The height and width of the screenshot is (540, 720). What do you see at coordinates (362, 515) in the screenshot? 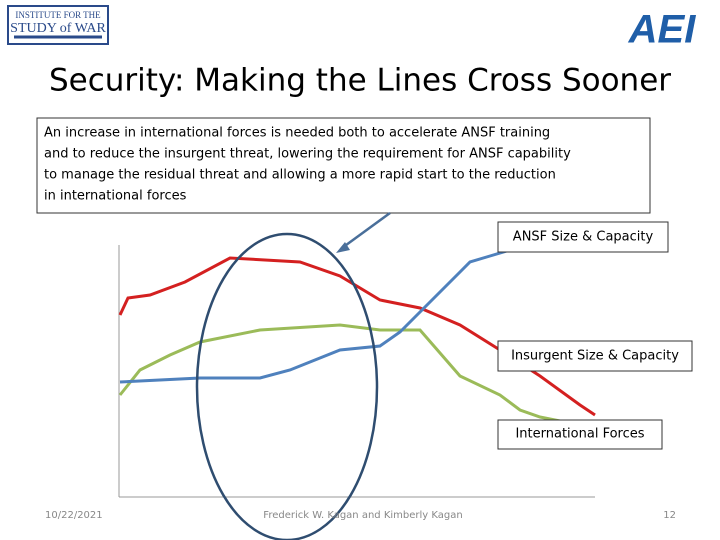
I see `footer-authors: Frederick W. Kagan and Kimberly Kagan` at bounding box center [362, 515].